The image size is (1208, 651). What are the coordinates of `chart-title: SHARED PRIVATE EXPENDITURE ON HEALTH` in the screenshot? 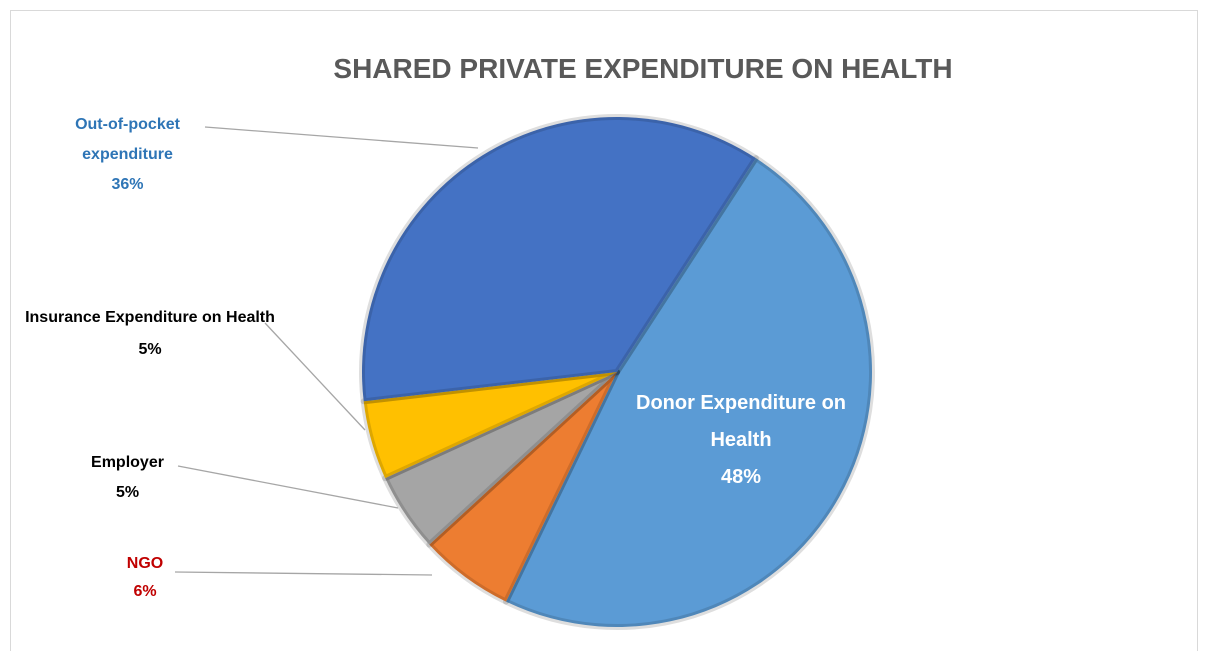 It's located at (642, 68).